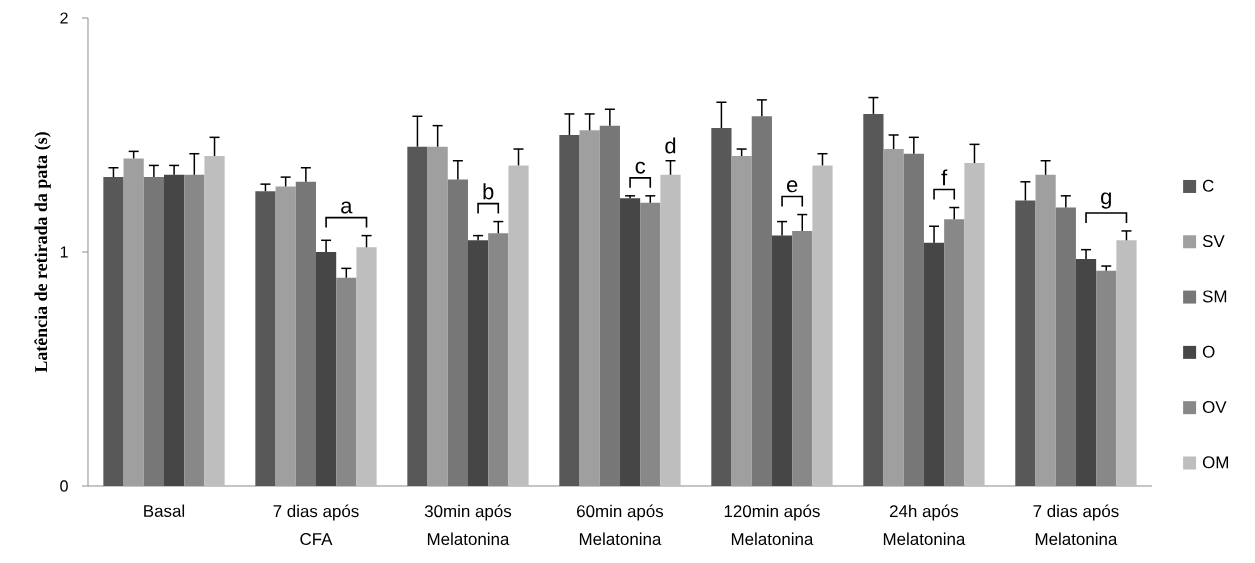 This screenshot has height=563, width=1255. I want to click on annotation: d, so click(670, 145).